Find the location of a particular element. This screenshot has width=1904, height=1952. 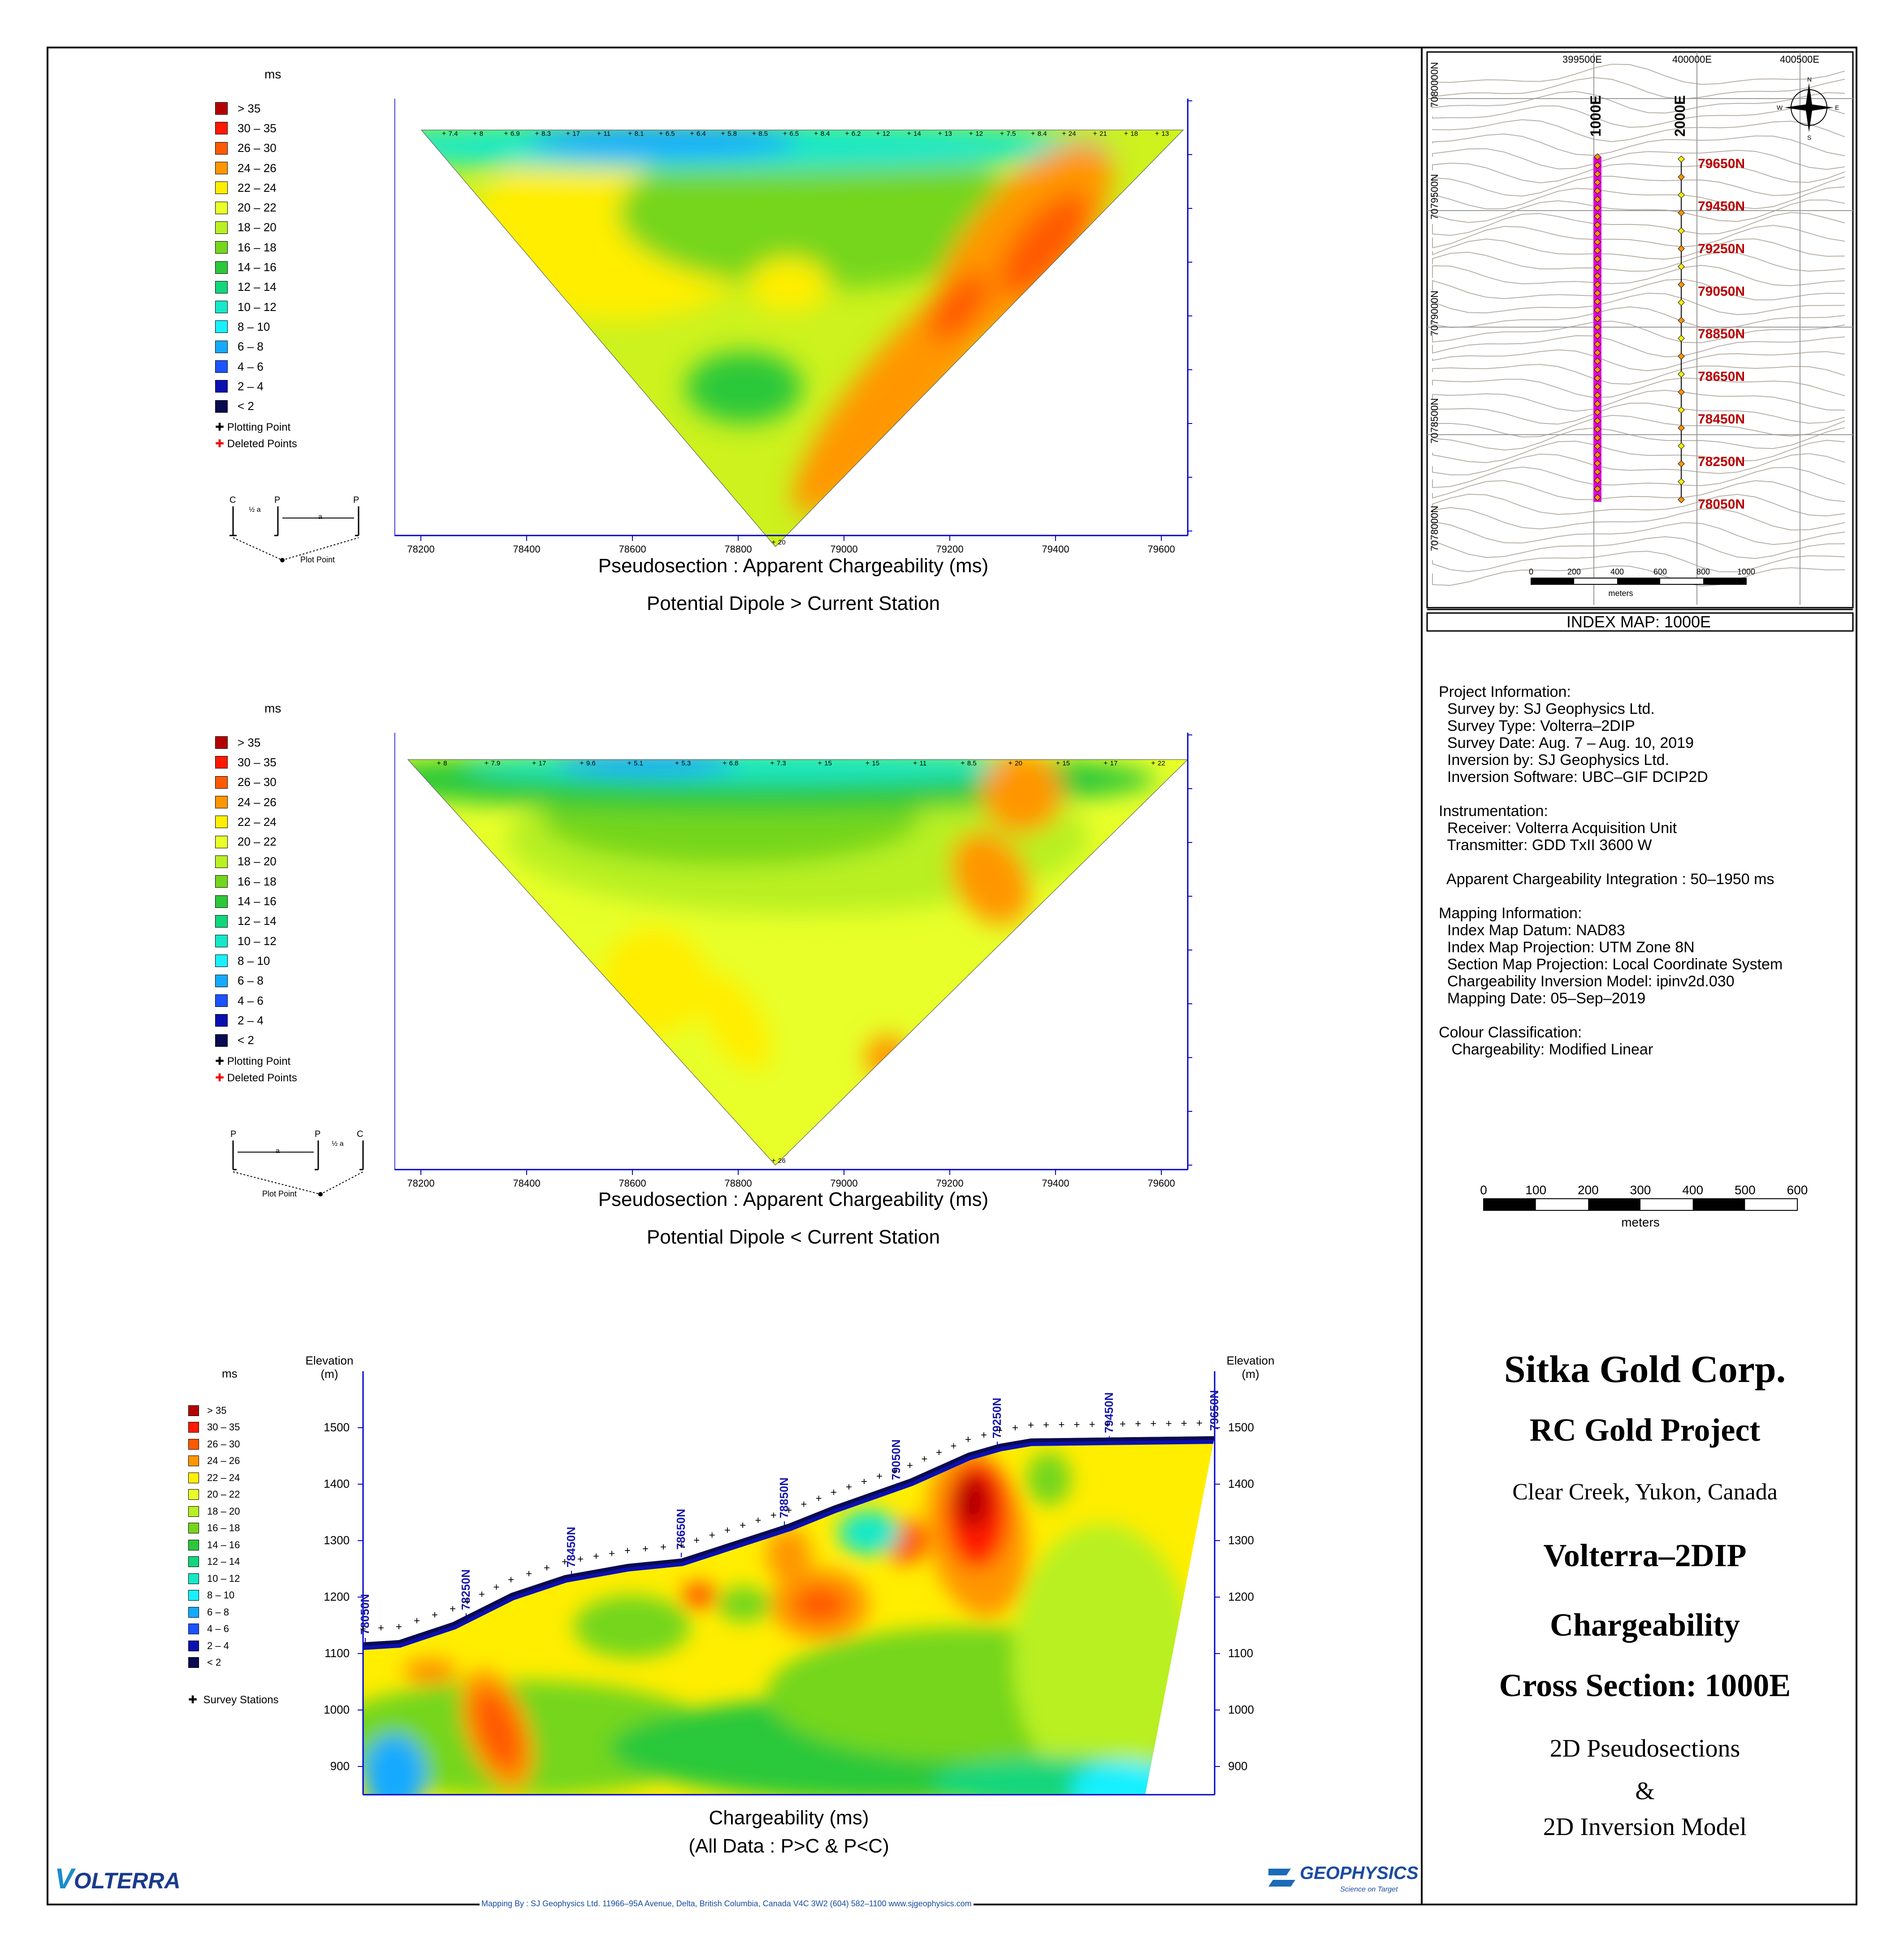

inversion-caption1: Chargeability (ms) is located at coordinates (789, 1818).